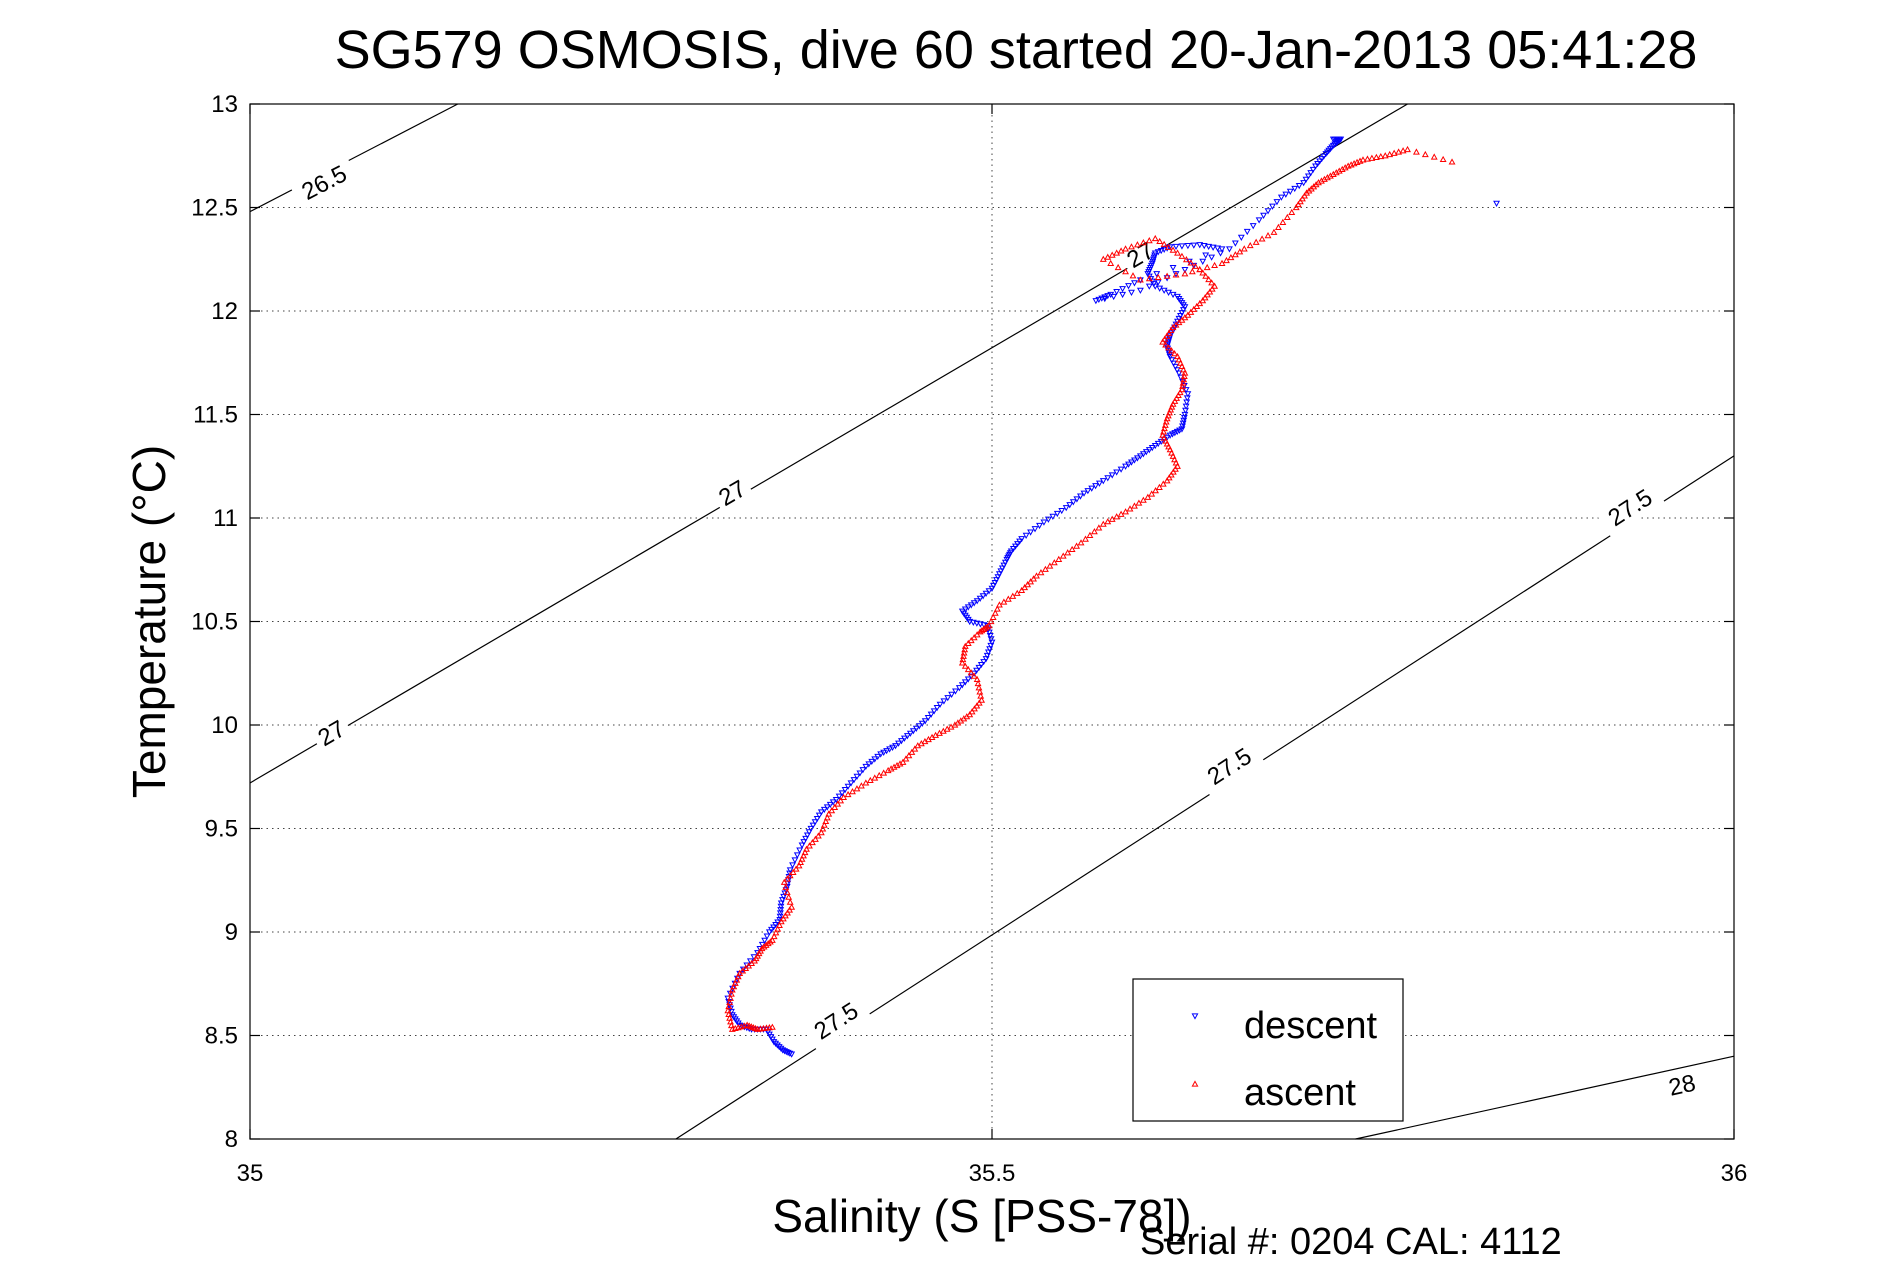 Image resolution: width=1891 pixels, height=1262 pixels. What do you see at coordinates (1140, 255) in the screenshot?
I see `contour-label-bg` at bounding box center [1140, 255].